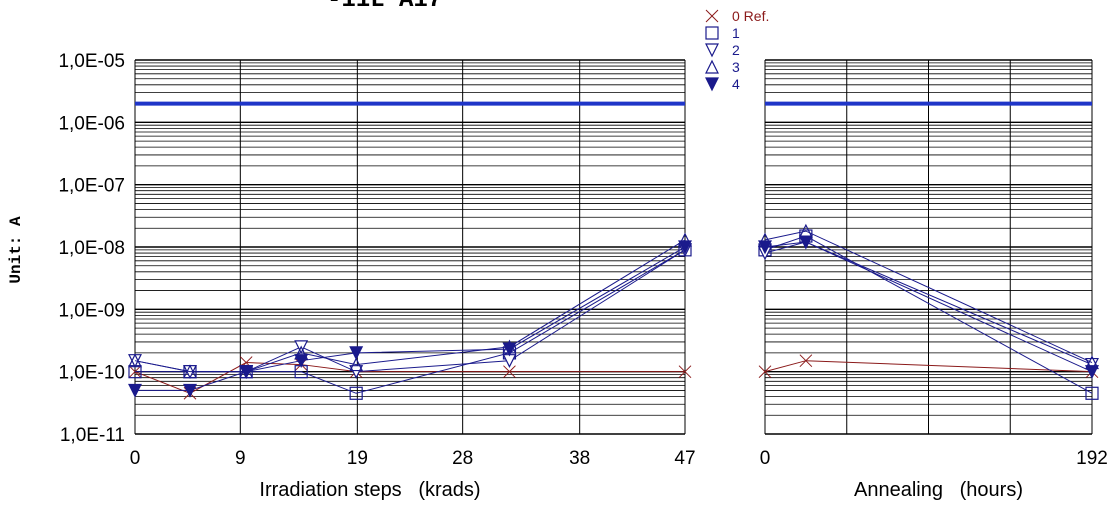 Image resolution: width=1118 pixels, height=511 pixels. What do you see at coordinates (579, 458) in the screenshot?
I see `x-tick-label: 38` at bounding box center [579, 458].